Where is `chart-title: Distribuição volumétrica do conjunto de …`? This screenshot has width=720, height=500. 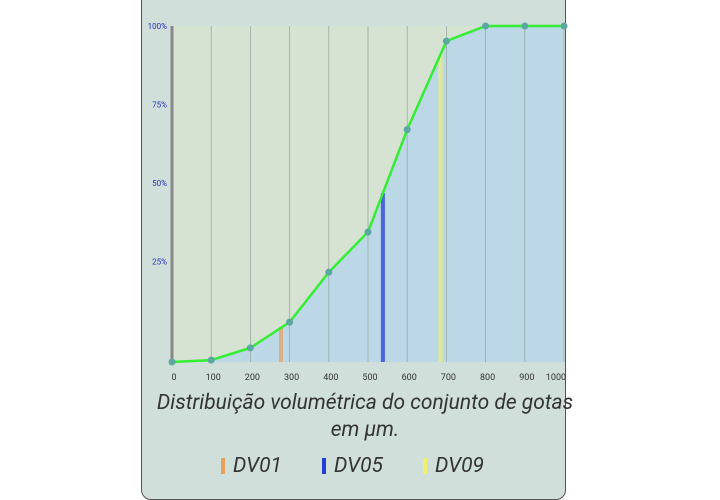 chart-title: Distribuição volumétrica do conjunto de … is located at coordinates (365, 416).